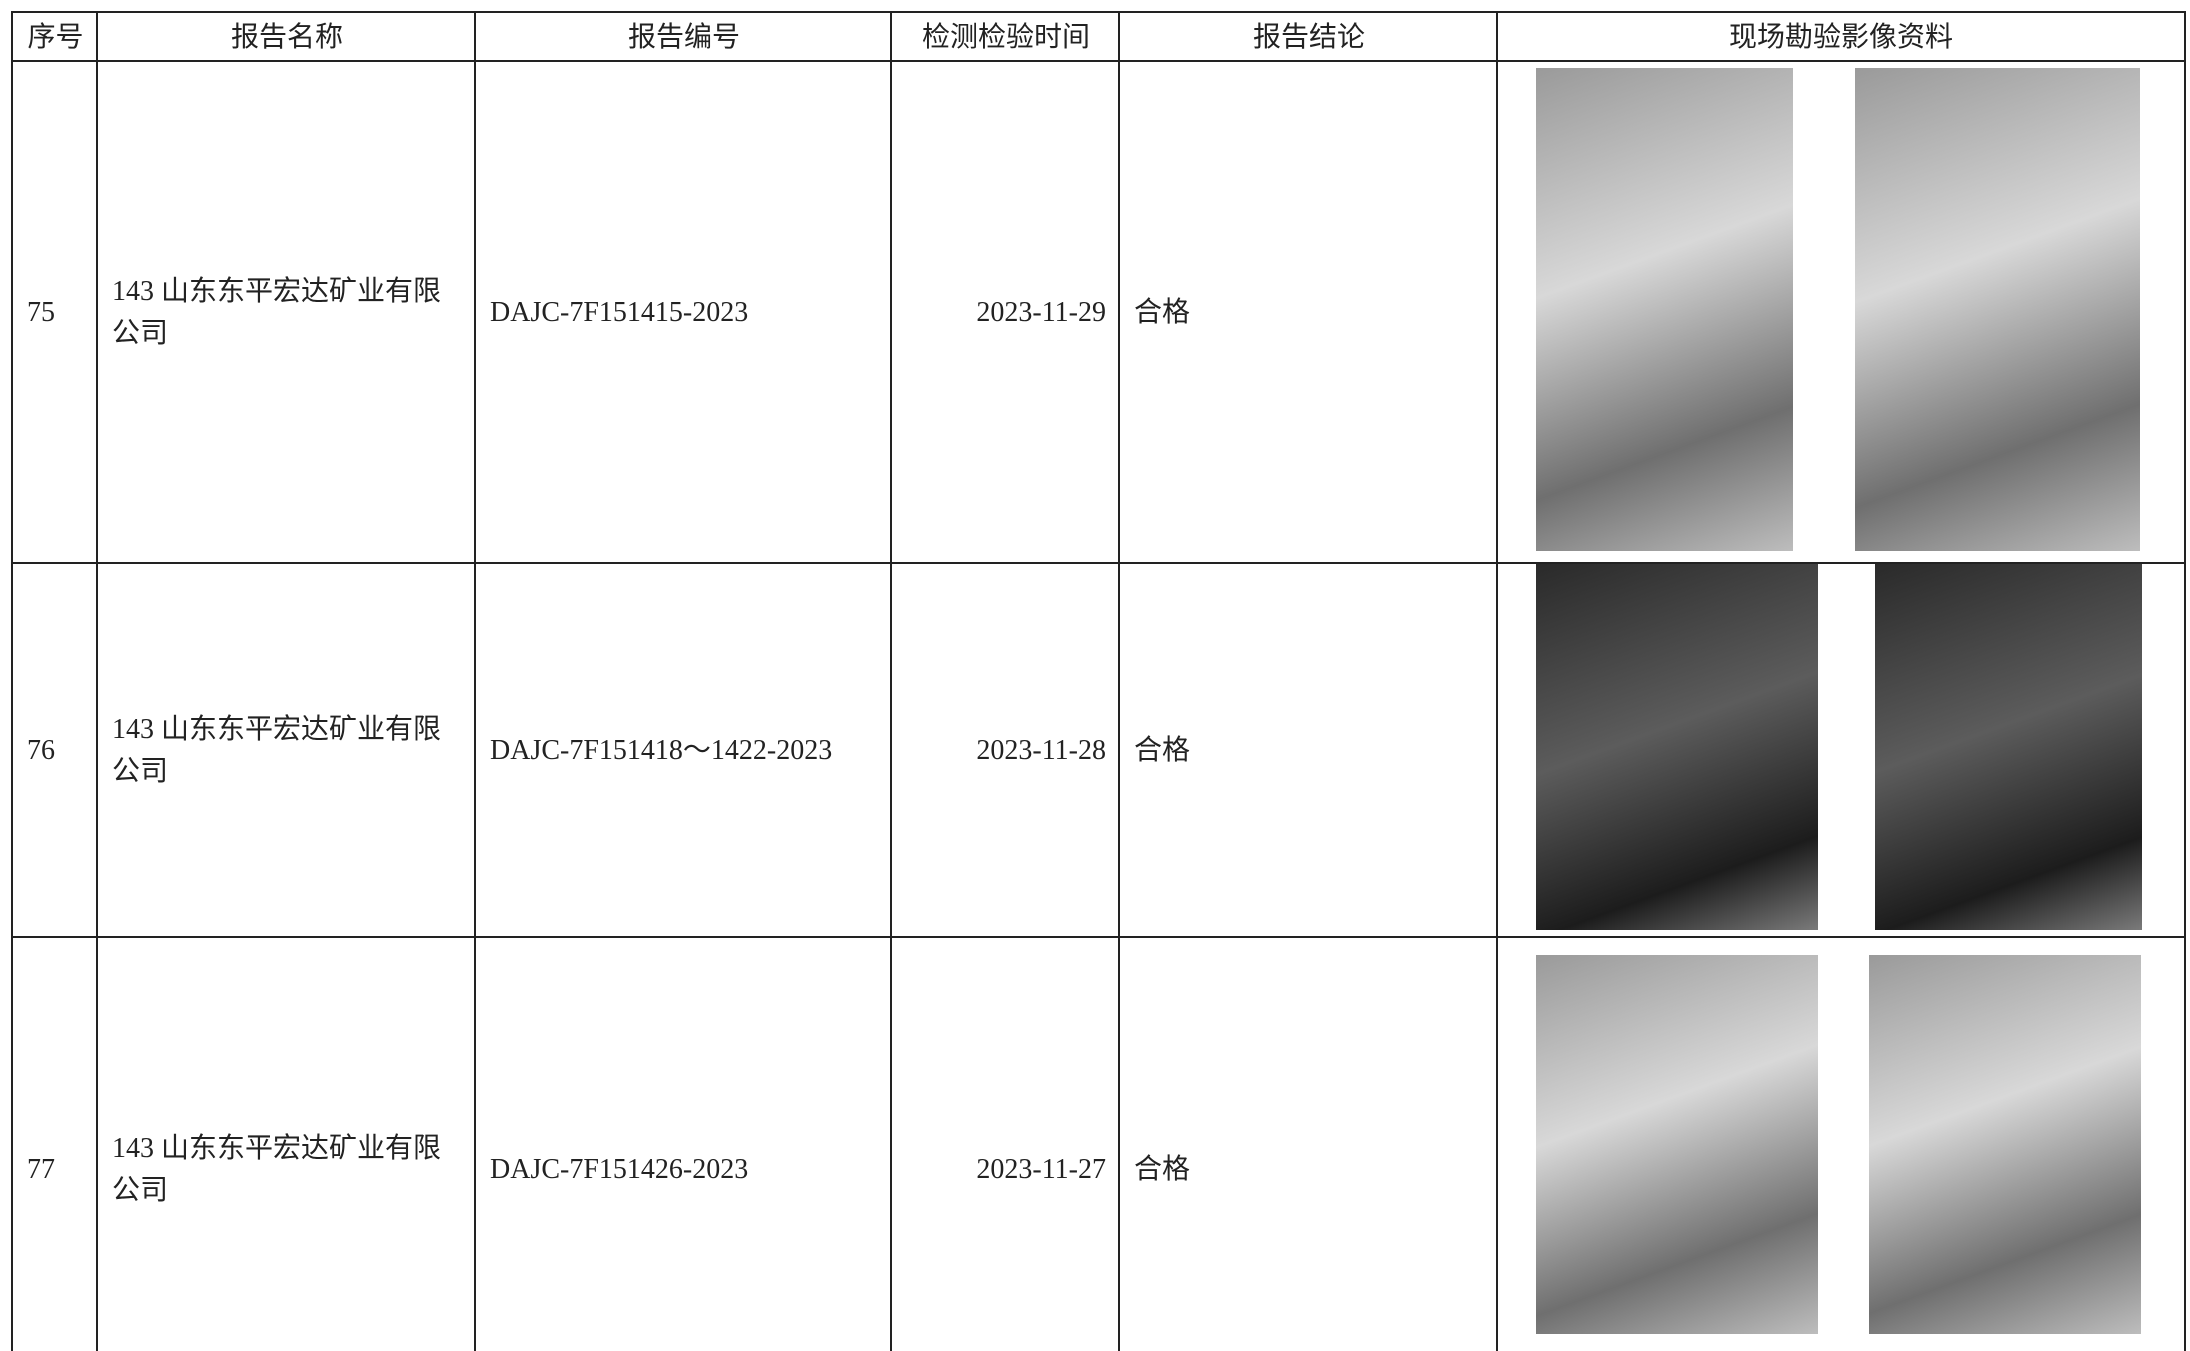 This screenshot has height=1351, width=2190. I want to click on table-cell-text: 2023-11-29, so click(1041, 312).